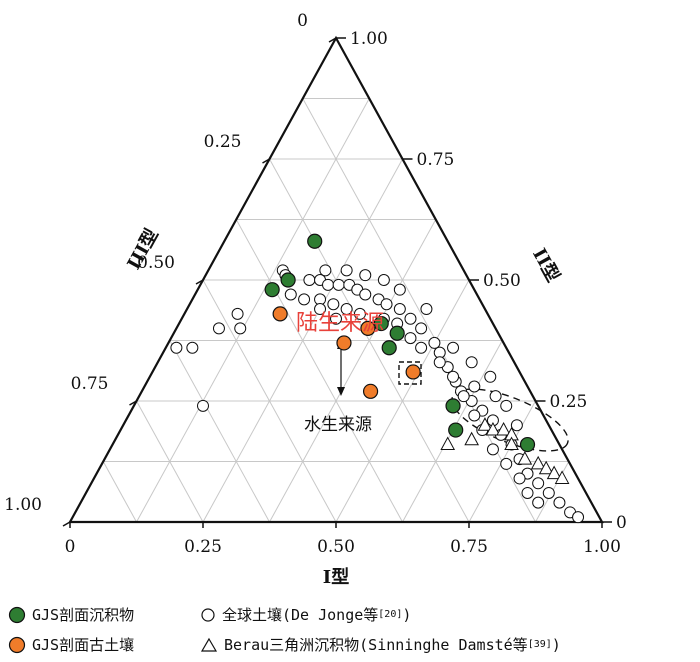 This screenshot has height=662, width=700. What do you see at coordinates (17, 644) in the screenshot?
I see `orange-dot-icon` at bounding box center [17, 644].